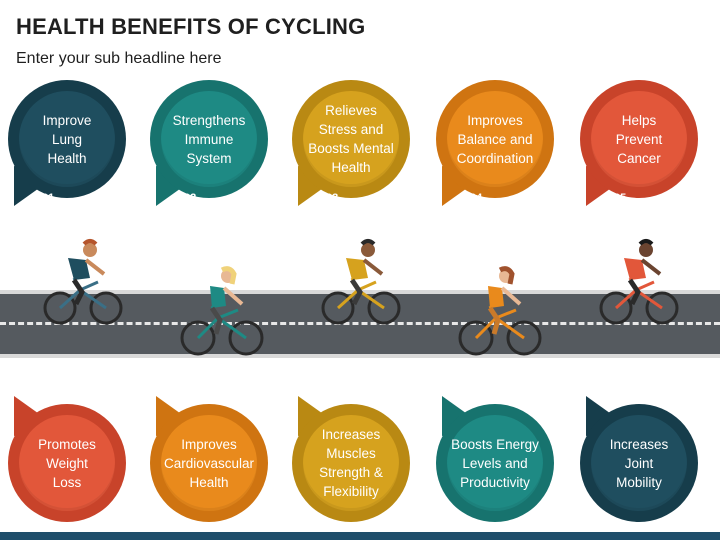  Describe the element at coordinates (48, 396) in the screenshot. I see `benefit-number: 06` at that location.